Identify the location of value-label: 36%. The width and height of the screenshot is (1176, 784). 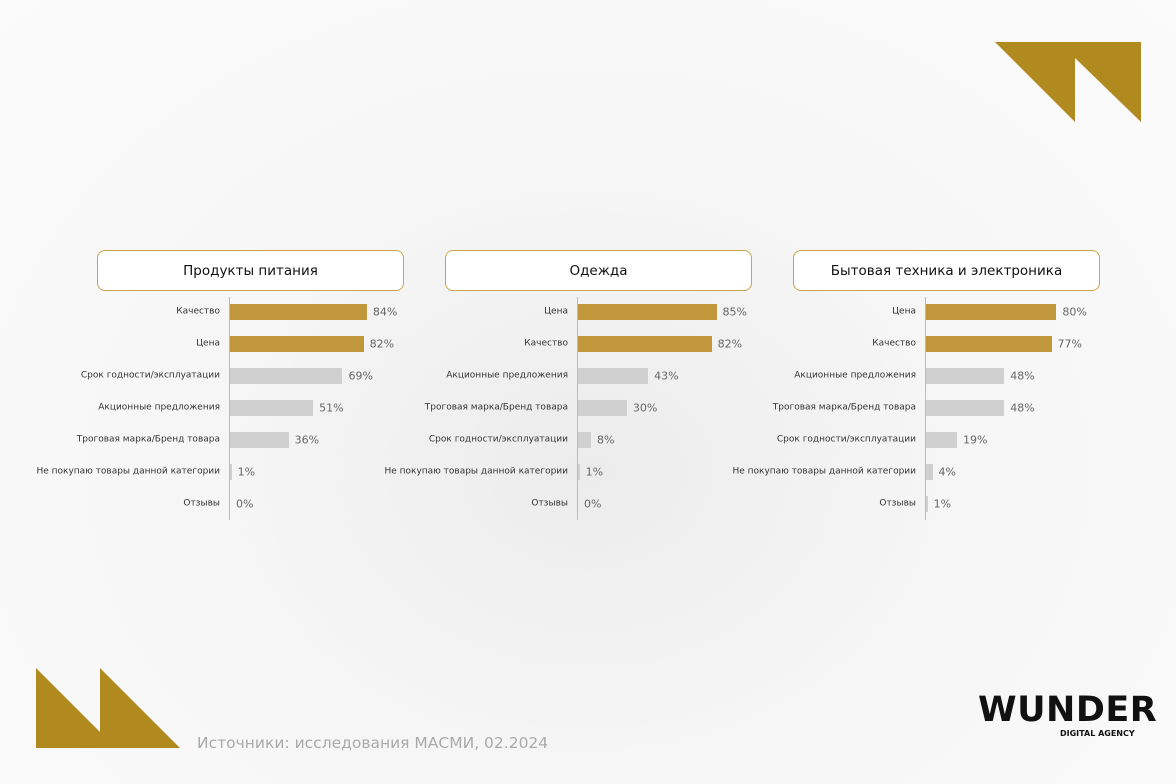
(307, 440).